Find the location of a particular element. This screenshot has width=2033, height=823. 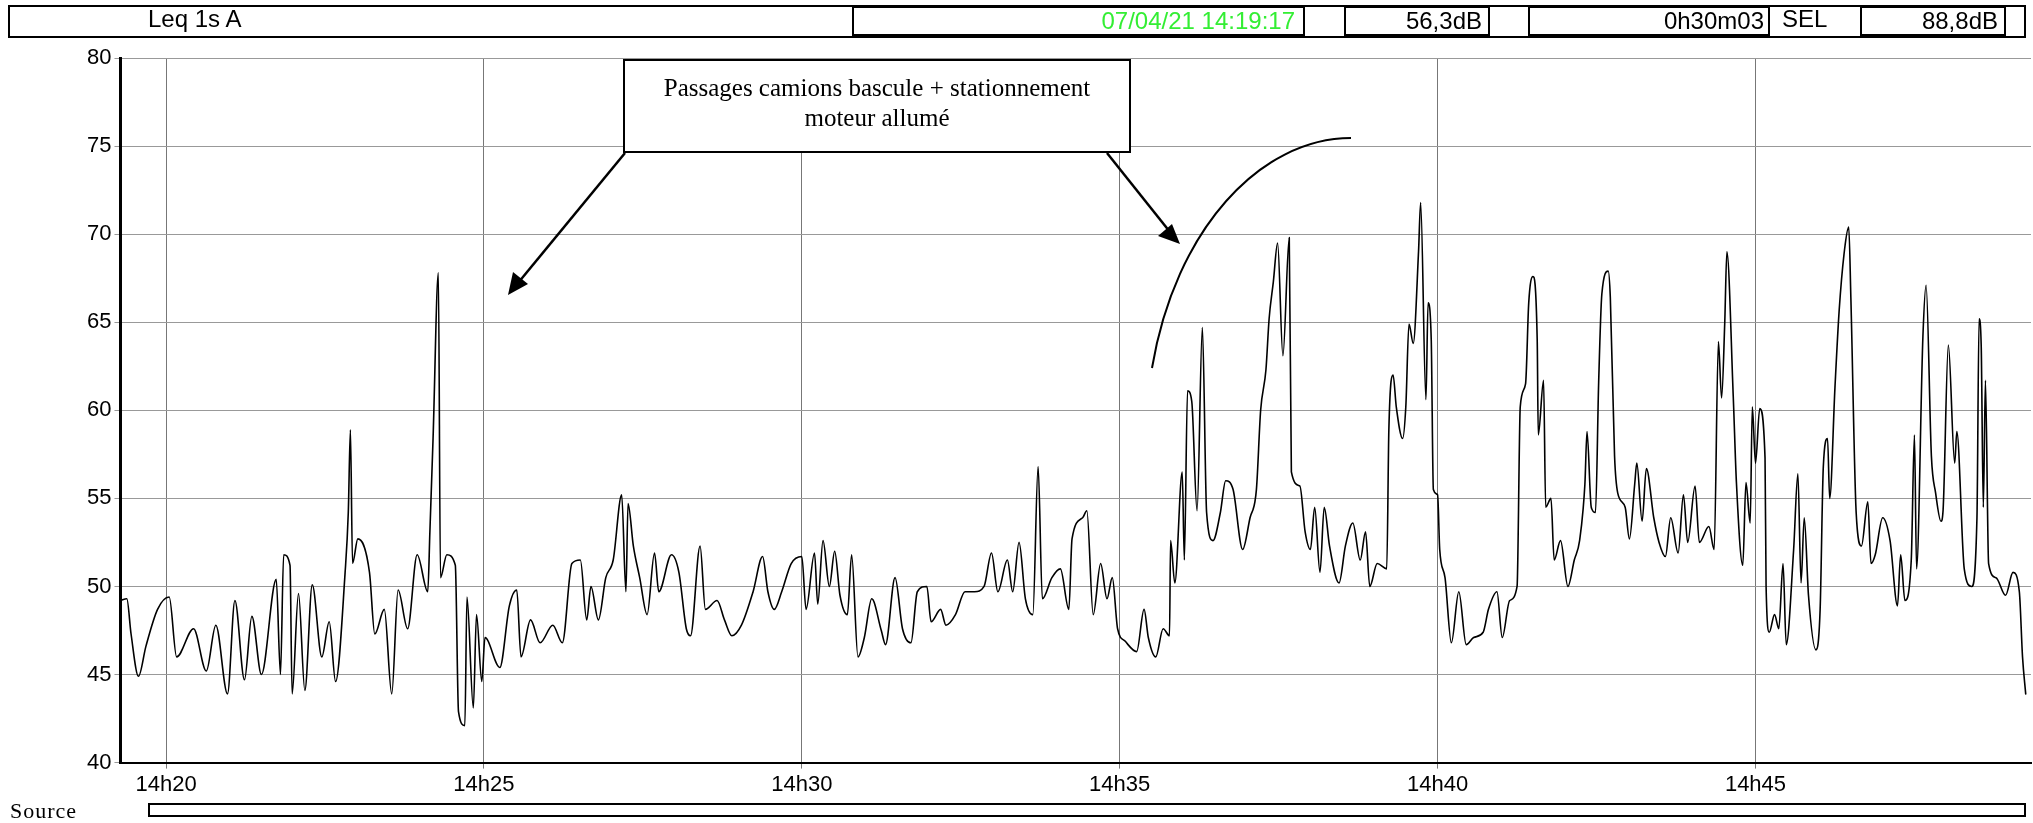

text: 88,8dB is located at coordinates (1933, 21).